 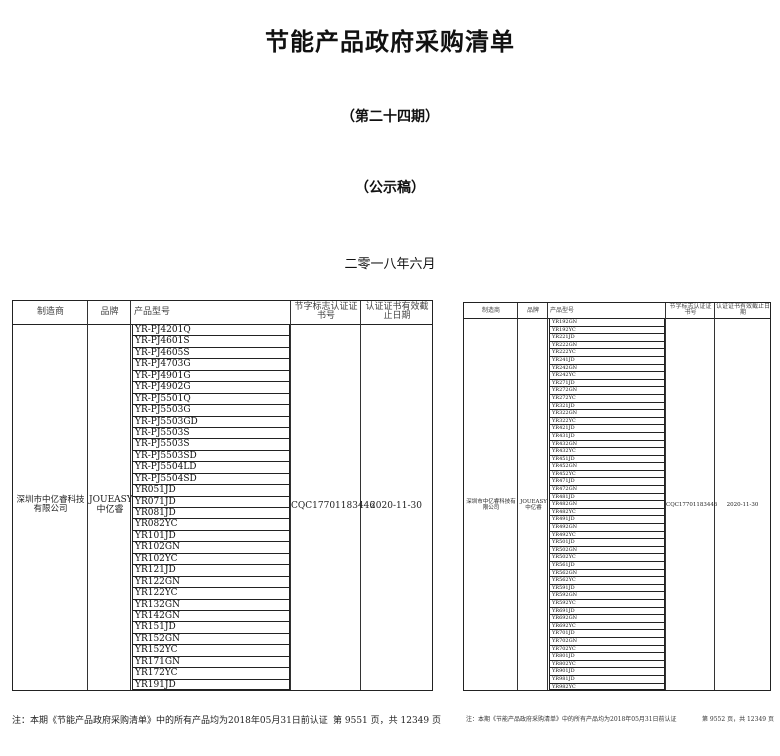 What do you see at coordinates (211, 455) in the screenshot?
I see `model-row: YR-PJ5503SD` at bounding box center [211, 455].